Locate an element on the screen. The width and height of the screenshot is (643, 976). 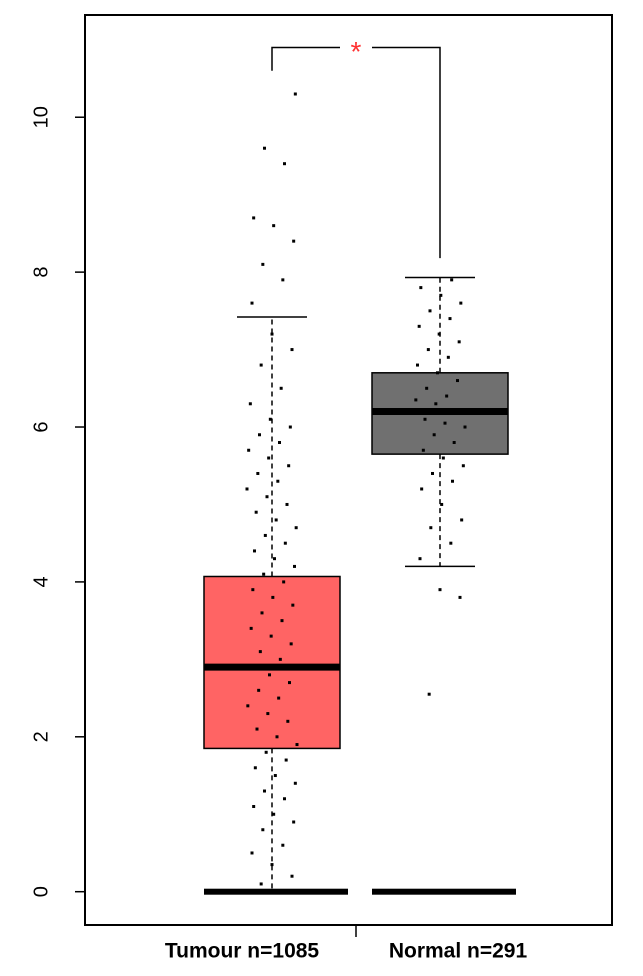
significance-bracket is located at coordinates (356, 152).